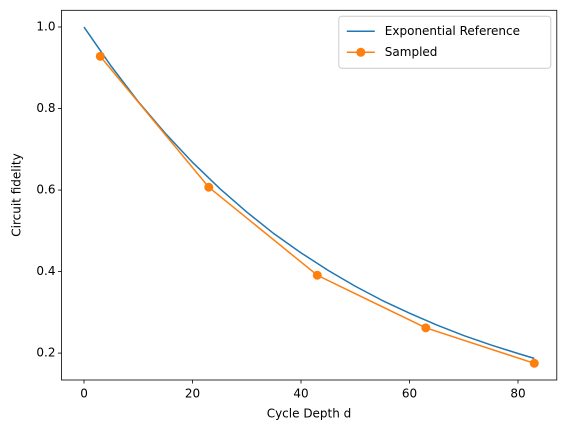  I want to click on y-tick-label: 0.8, so click(45, 108).